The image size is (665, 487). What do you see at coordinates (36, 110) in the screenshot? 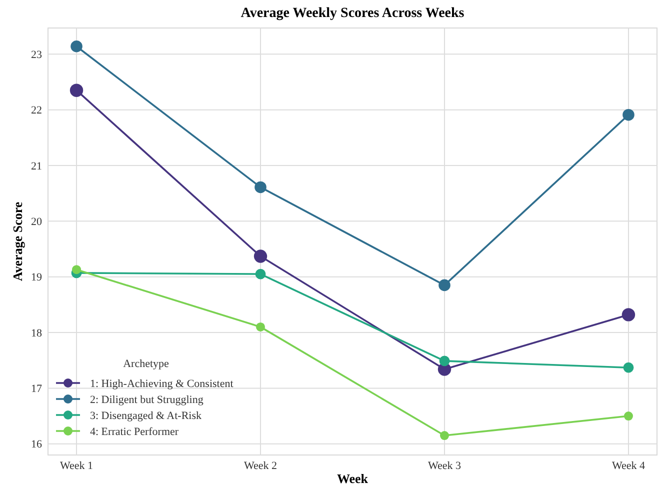
I see `y-tick-label: 22` at bounding box center [36, 110].